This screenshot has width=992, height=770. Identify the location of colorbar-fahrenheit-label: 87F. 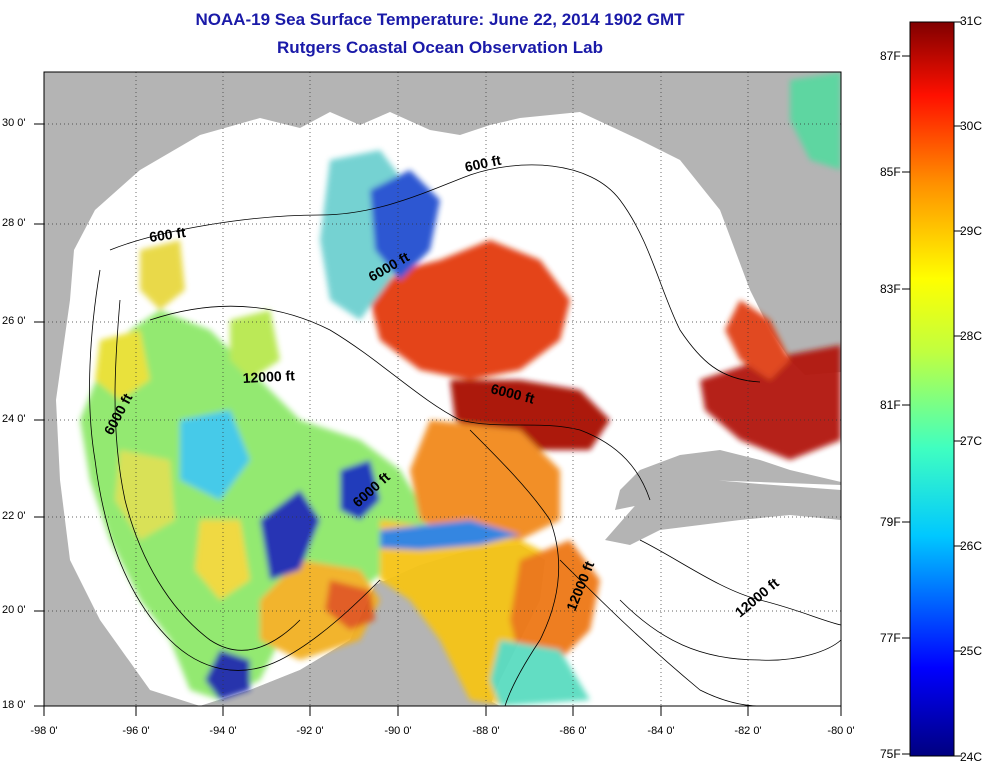
(890, 56).